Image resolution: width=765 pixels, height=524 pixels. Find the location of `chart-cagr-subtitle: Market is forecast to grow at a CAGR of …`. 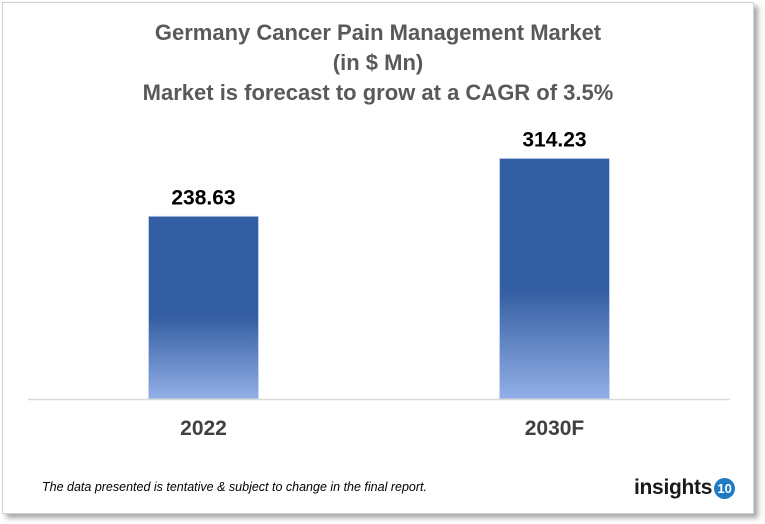

chart-cagr-subtitle: Market is forecast to grow at a CAGR of … is located at coordinates (378, 92).